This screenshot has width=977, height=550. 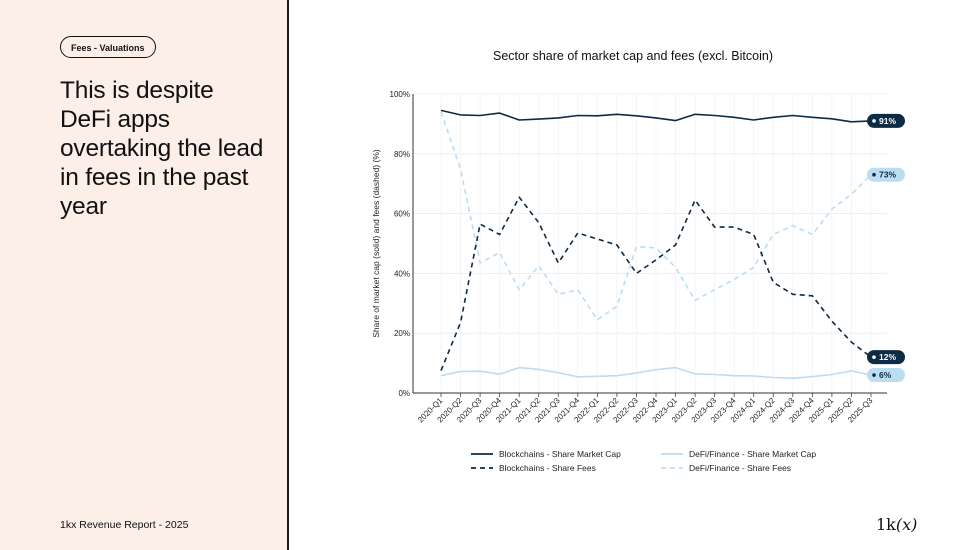 I want to click on legend-label: Blockchains - Share Fees, so click(x=547, y=468).